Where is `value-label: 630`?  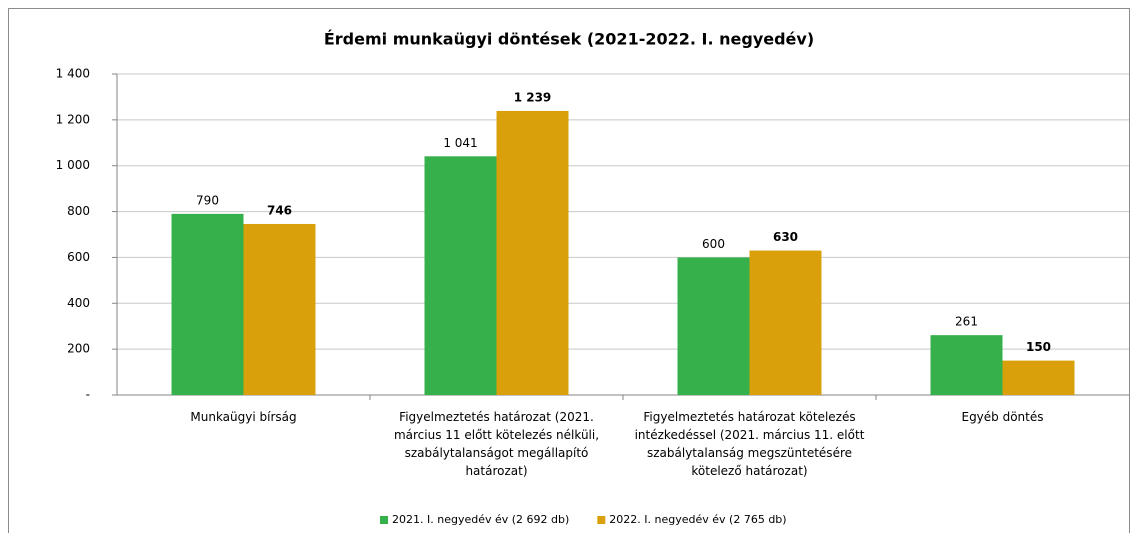
value-label: 630 is located at coordinates (785, 237).